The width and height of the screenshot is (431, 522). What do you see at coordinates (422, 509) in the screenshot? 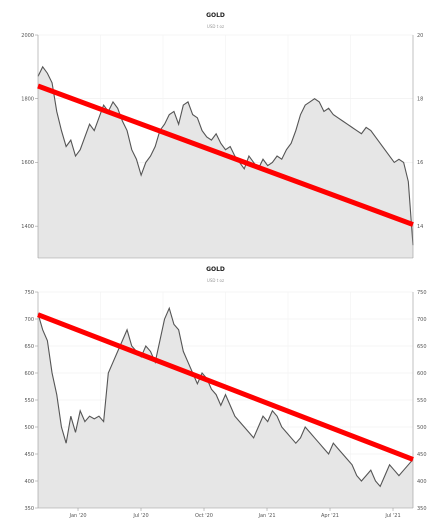
I see `y-tick-label-right: 350` at bounding box center [422, 509].